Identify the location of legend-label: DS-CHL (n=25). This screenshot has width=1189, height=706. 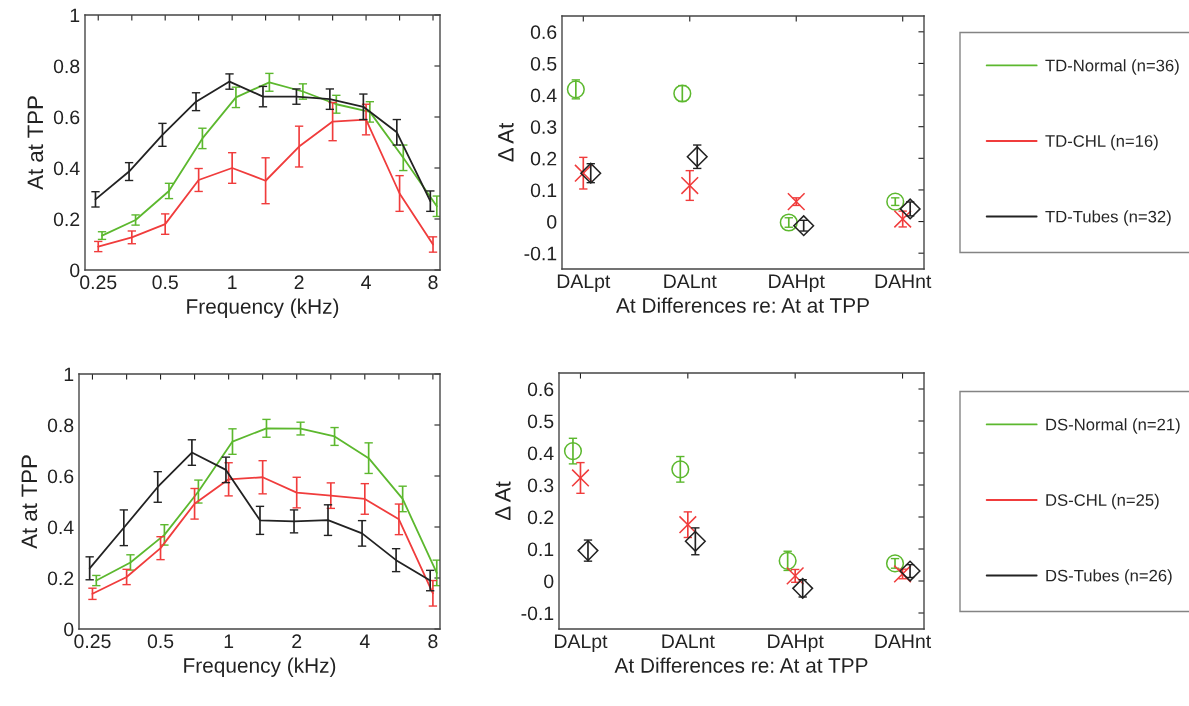
(1102, 501).